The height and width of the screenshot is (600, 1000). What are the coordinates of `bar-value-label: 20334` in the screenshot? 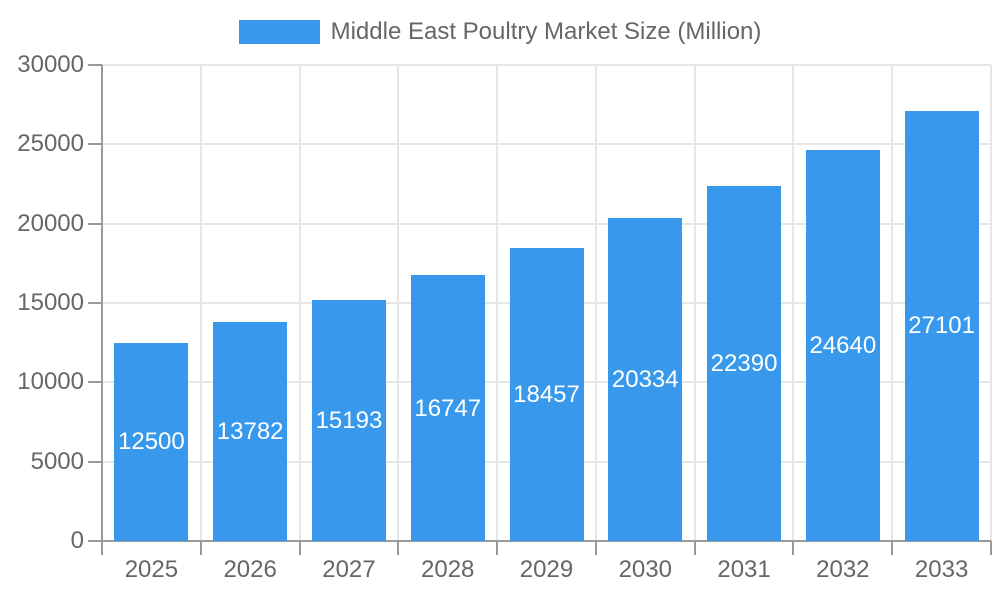 It's located at (645, 380).